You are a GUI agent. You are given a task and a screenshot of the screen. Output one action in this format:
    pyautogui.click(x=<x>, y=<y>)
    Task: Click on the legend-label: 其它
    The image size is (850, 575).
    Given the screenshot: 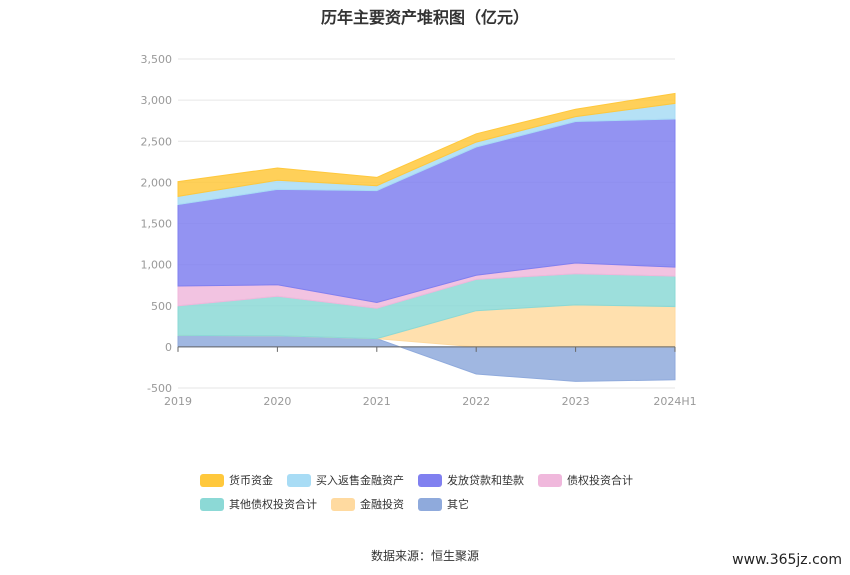 What is the action you would take?
    pyautogui.click(x=458, y=504)
    